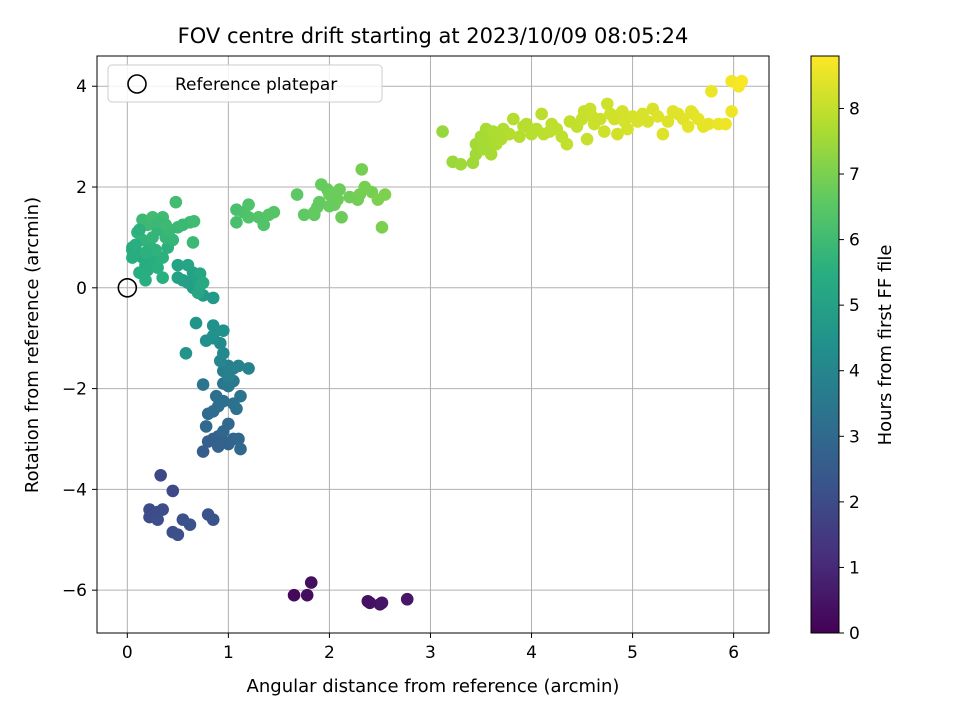 The image size is (960, 720). What do you see at coordinates (127, 653) in the screenshot?
I see `x-tick-label: 0` at bounding box center [127, 653].